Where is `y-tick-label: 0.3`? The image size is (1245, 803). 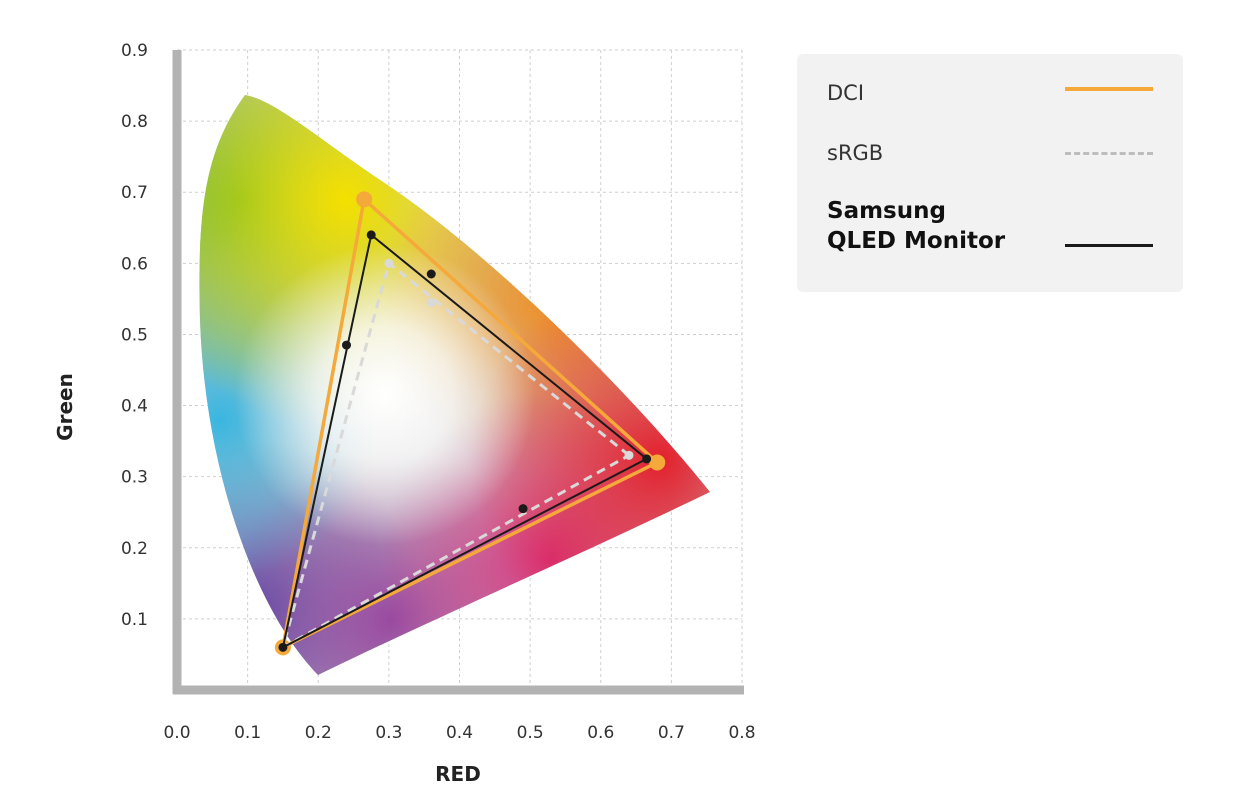
y-tick-label: 0.3 is located at coordinates (134, 478).